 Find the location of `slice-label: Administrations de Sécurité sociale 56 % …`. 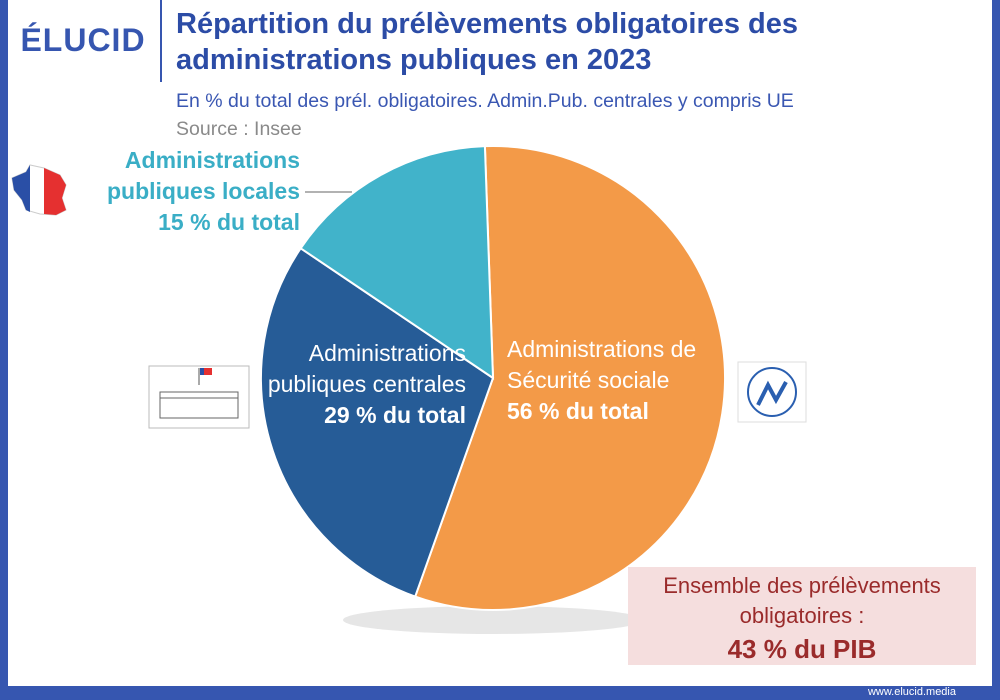

slice-label: Administrations de Sécurité sociale 56 % … is located at coordinates (614, 380).